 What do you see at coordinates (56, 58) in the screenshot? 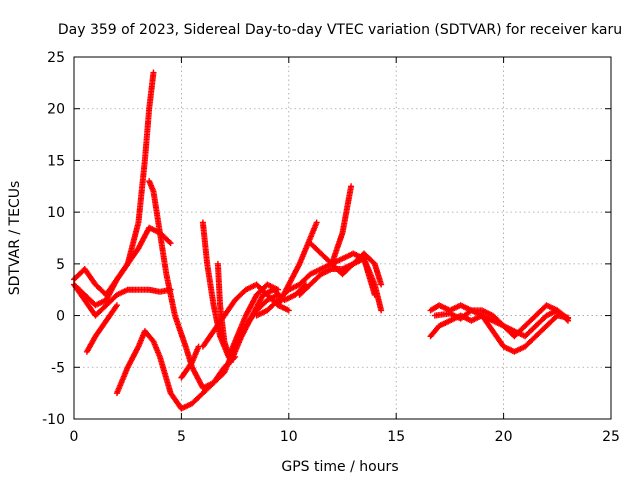
I see `y-tick-label: 25` at bounding box center [56, 58].